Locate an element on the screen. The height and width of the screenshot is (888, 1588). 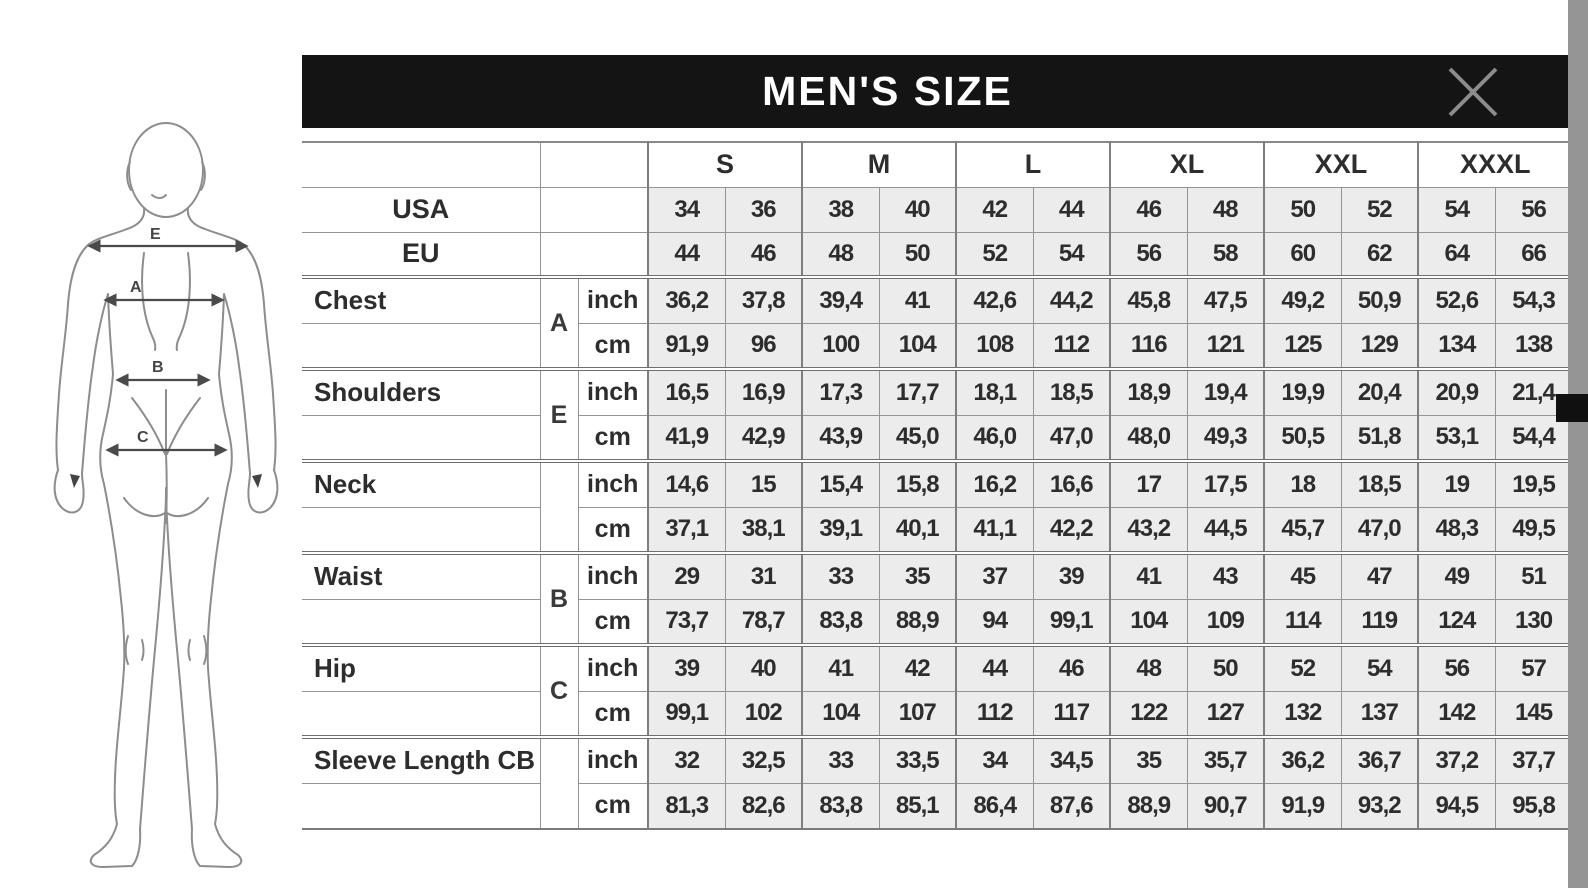
body-outline is located at coordinates (166, 495).